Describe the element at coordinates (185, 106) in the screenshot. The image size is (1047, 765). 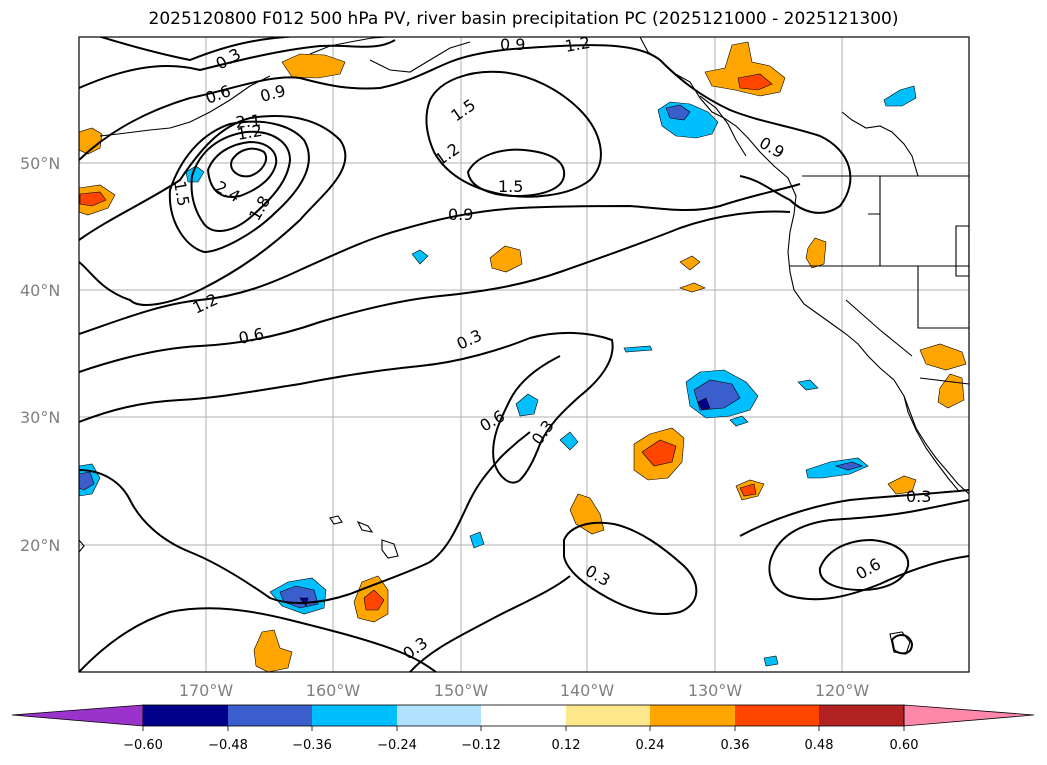
I see `coastline-aleutians` at that location.